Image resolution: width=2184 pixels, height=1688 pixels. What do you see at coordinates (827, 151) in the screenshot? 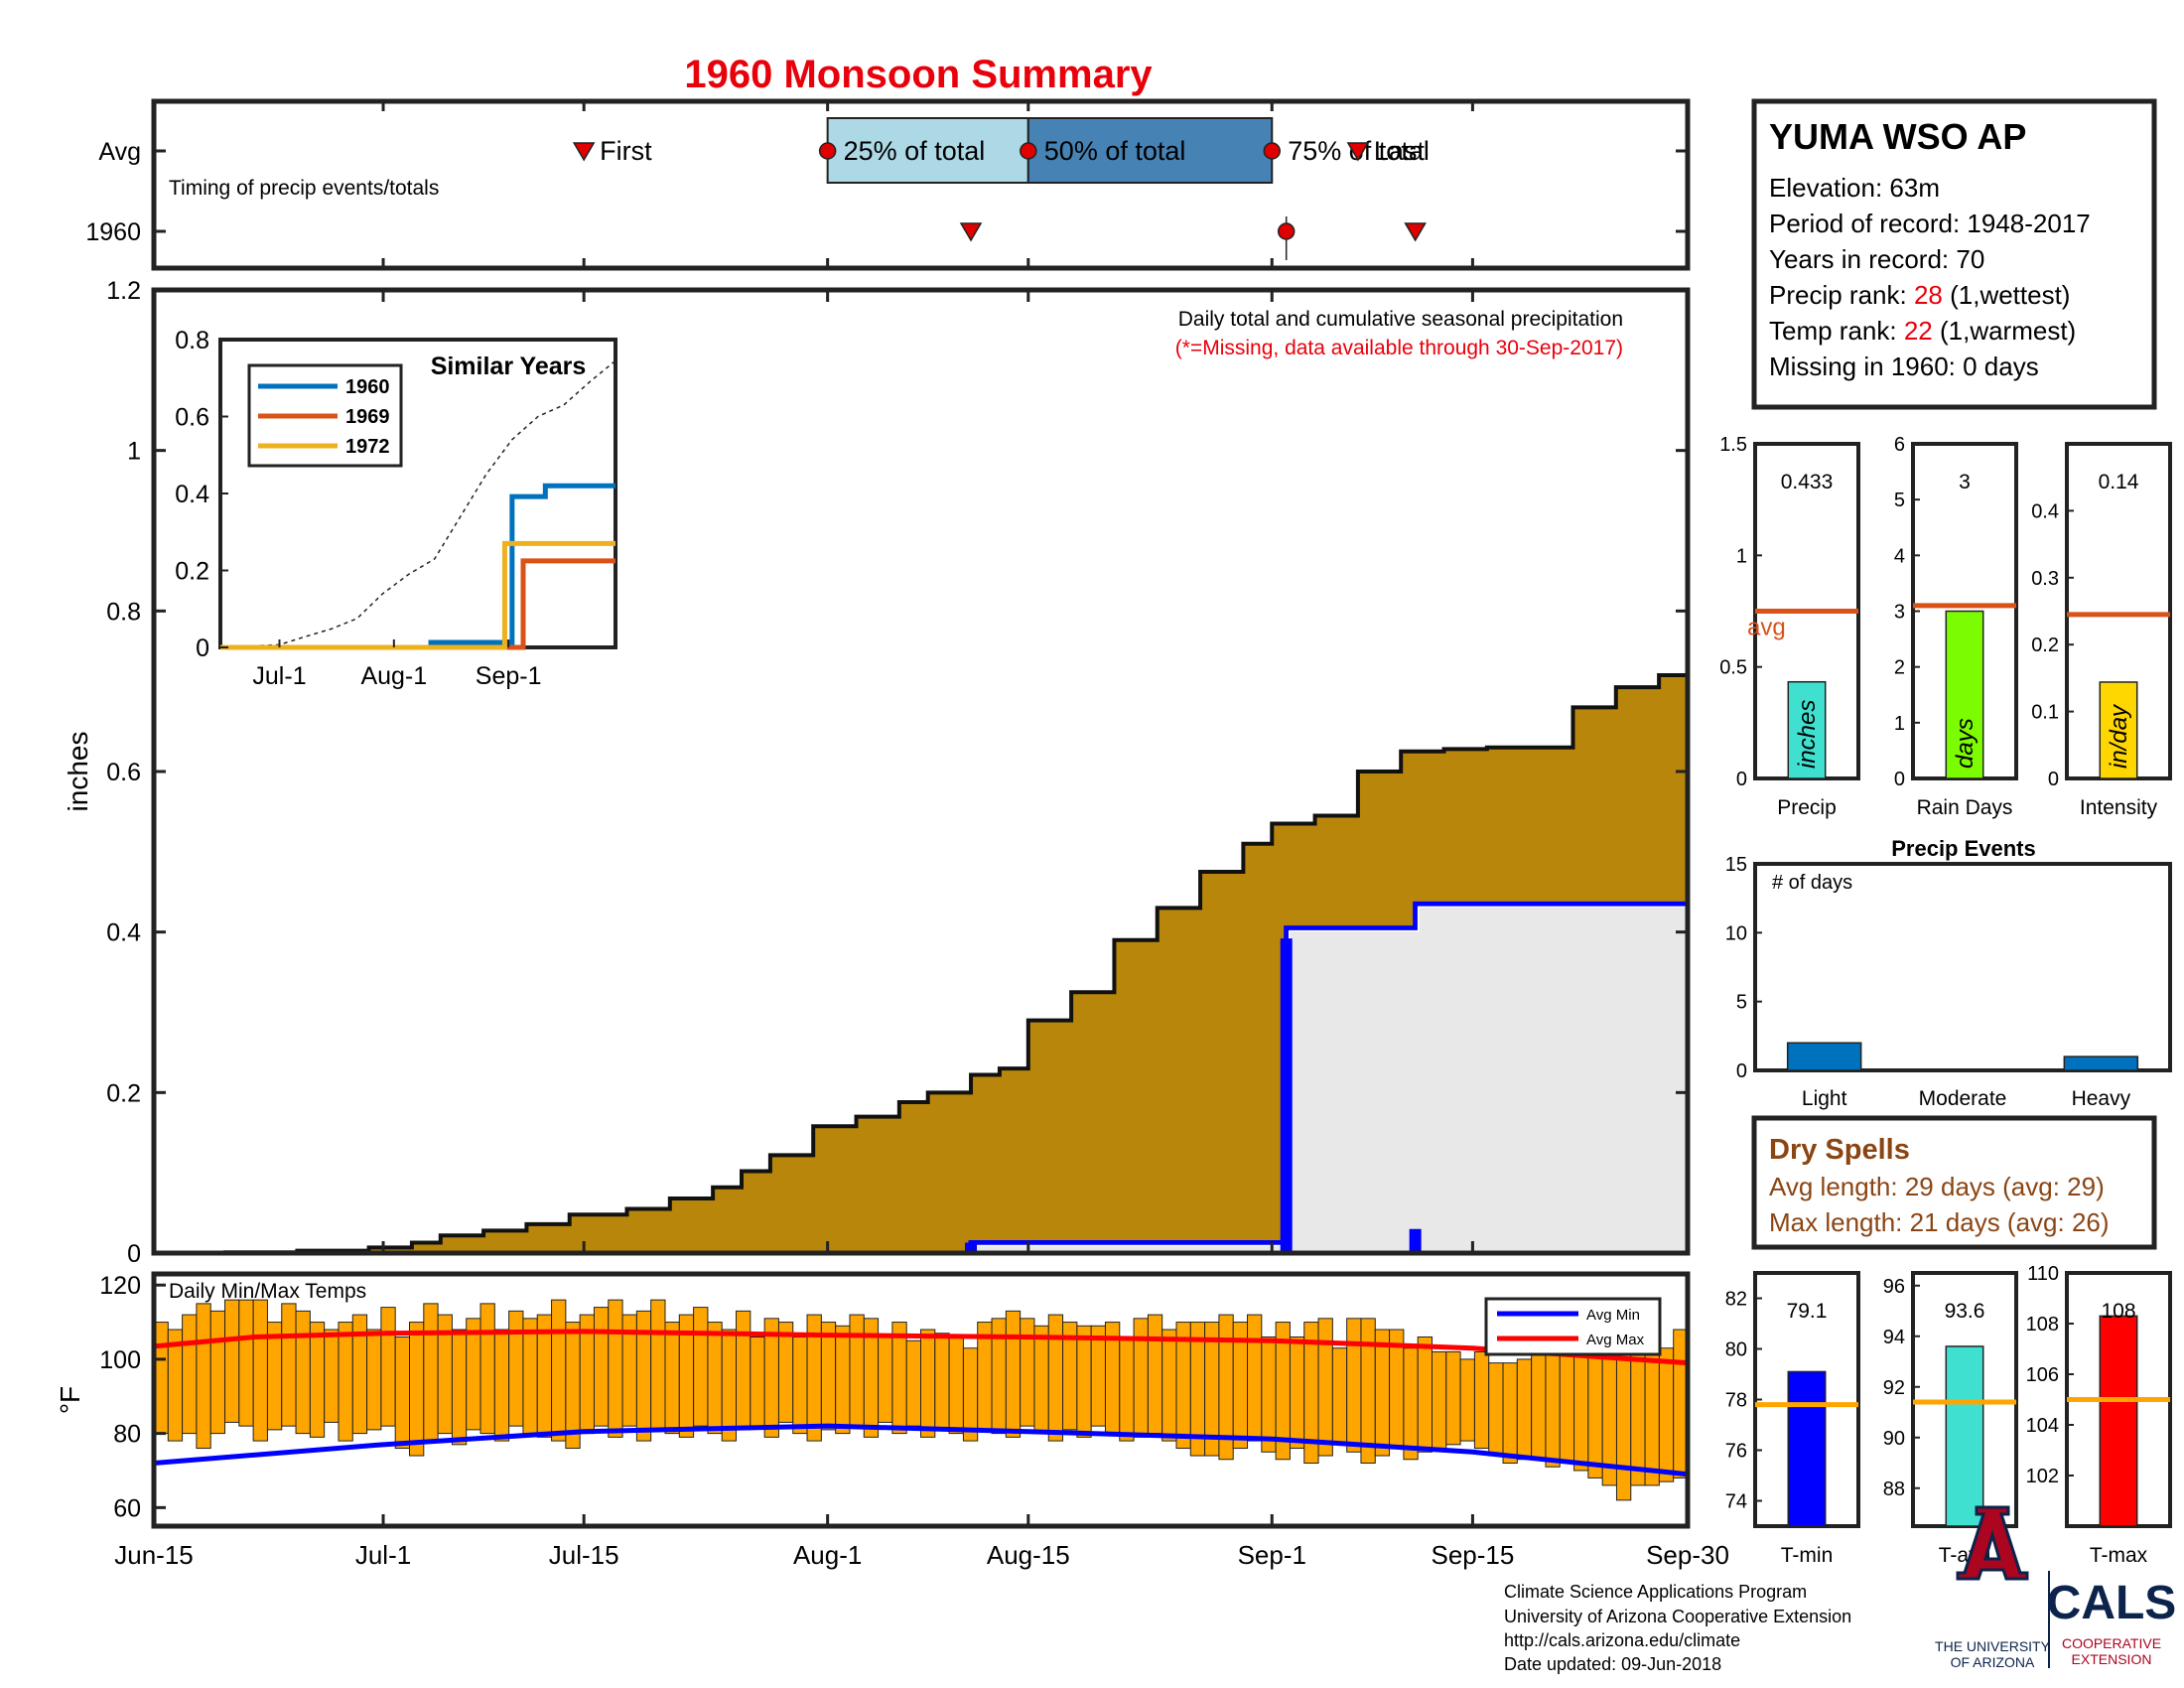
I see `avg-25-marker` at bounding box center [827, 151].